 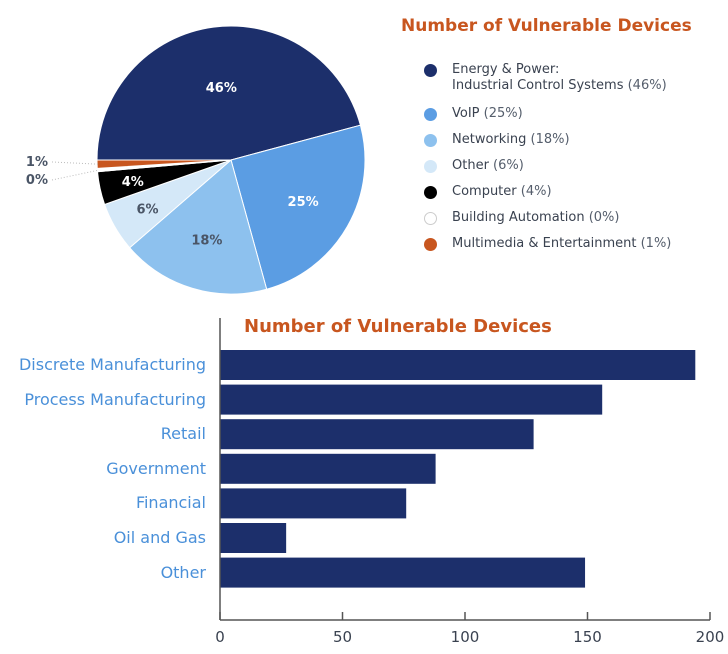 I want to click on legend-percent: (0%), so click(x=604, y=217).